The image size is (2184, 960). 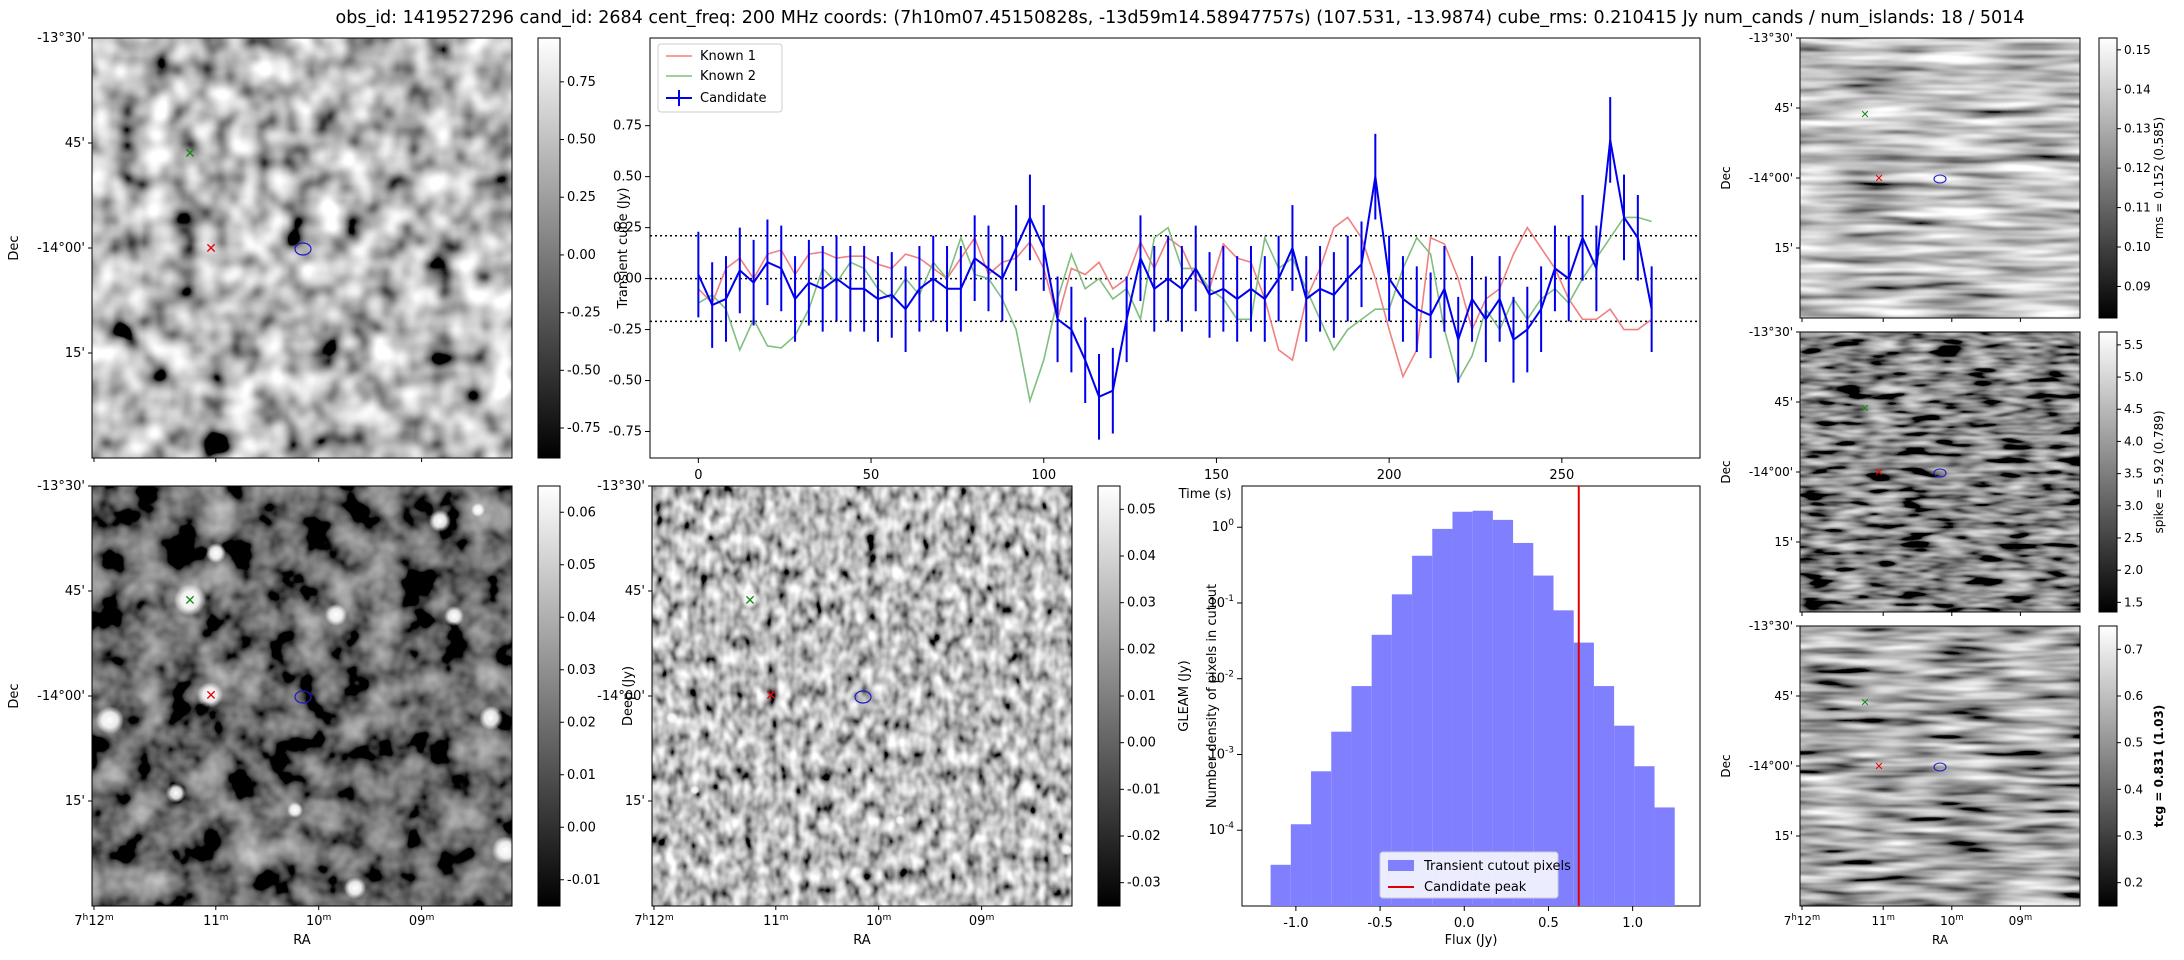 What do you see at coordinates (2137, 168) in the screenshot?
I see `colorbar-tick-label: 0.12` at bounding box center [2137, 168].